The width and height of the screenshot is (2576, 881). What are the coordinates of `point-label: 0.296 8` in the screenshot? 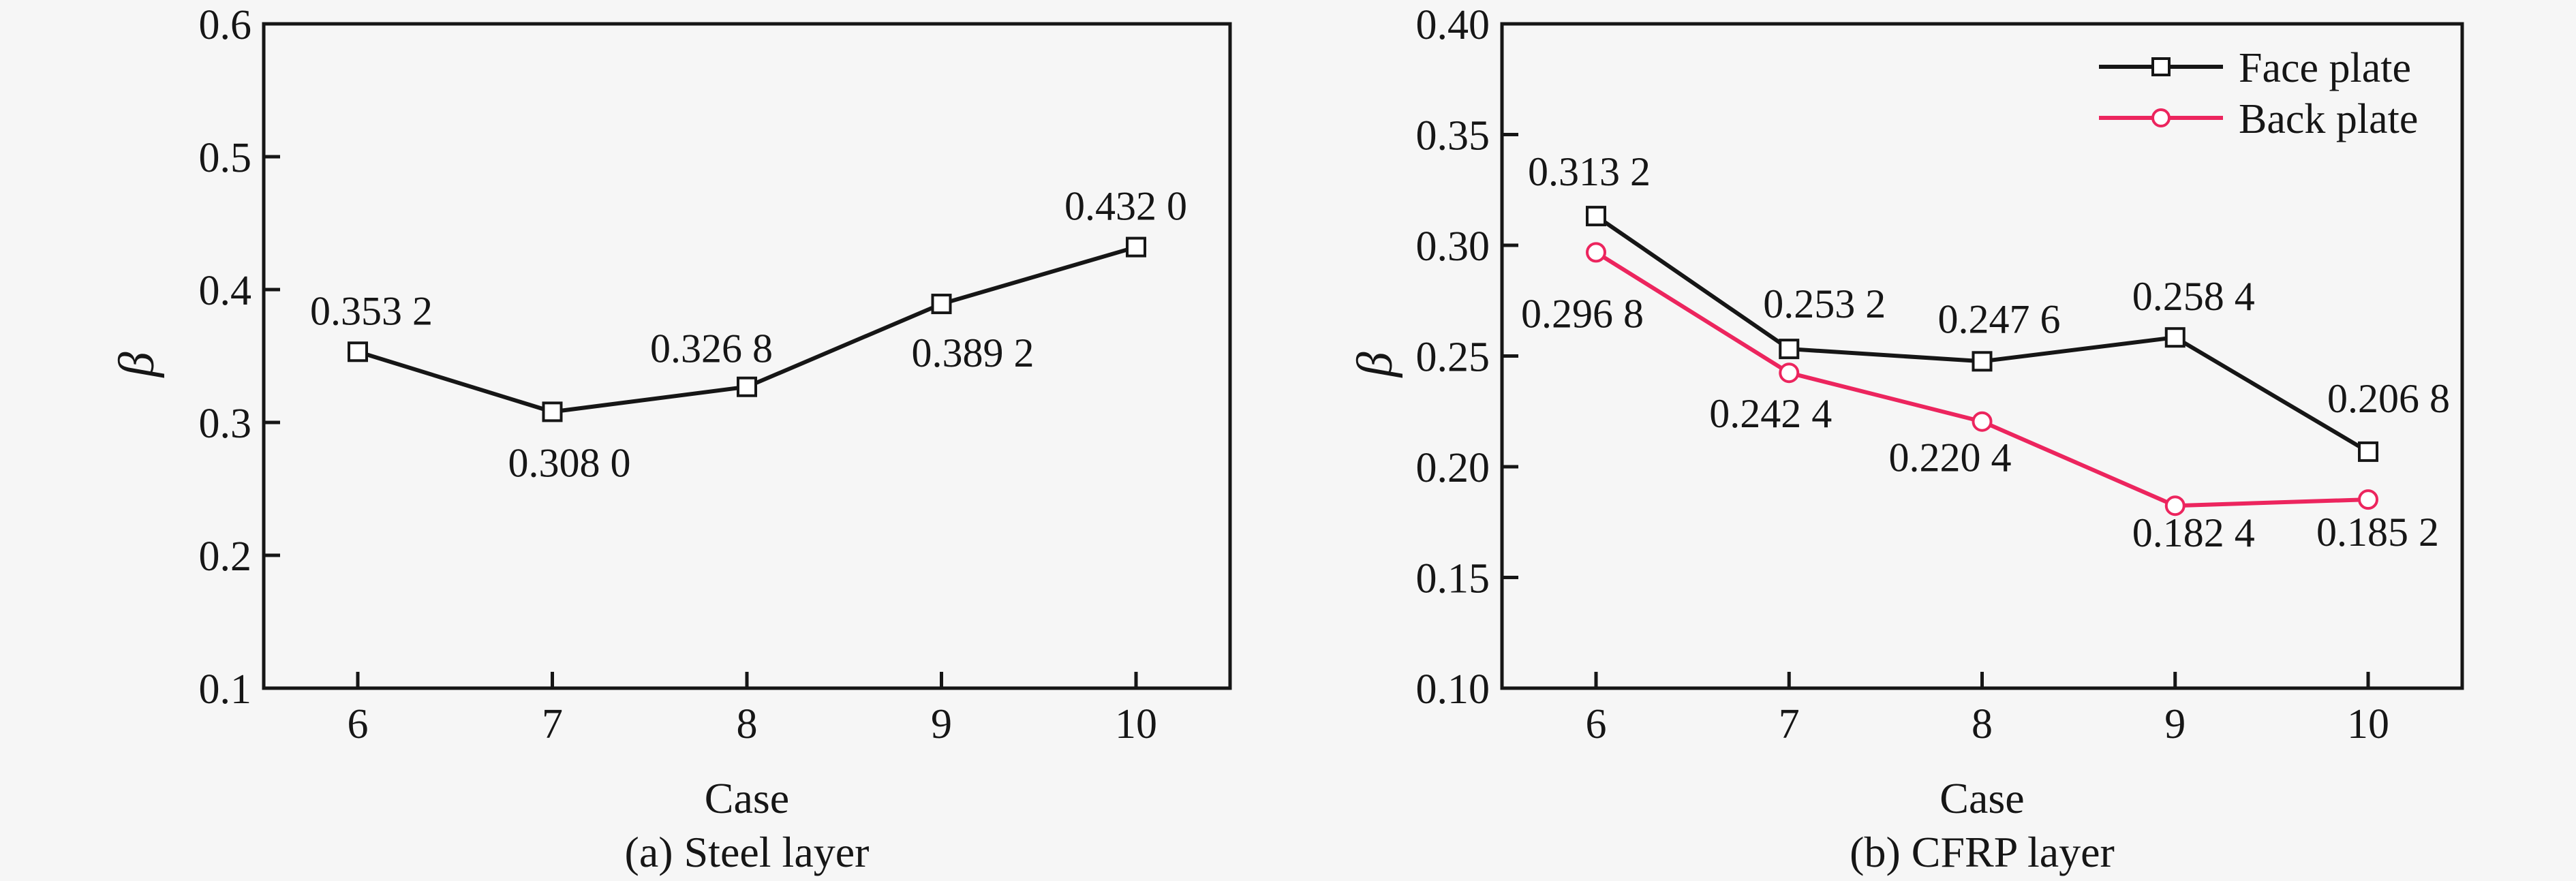 It's located at (1582, 314).